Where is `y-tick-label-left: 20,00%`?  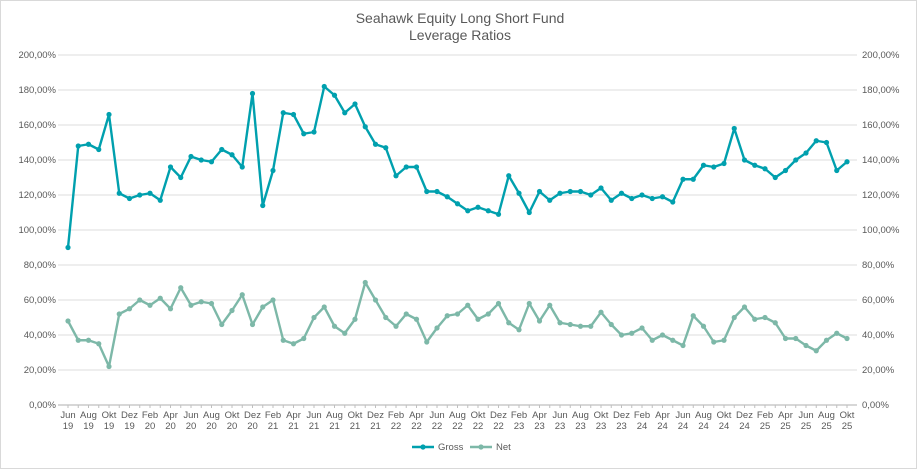
y-tick-label-left: 20,00% is located at coordinates (40, 370).